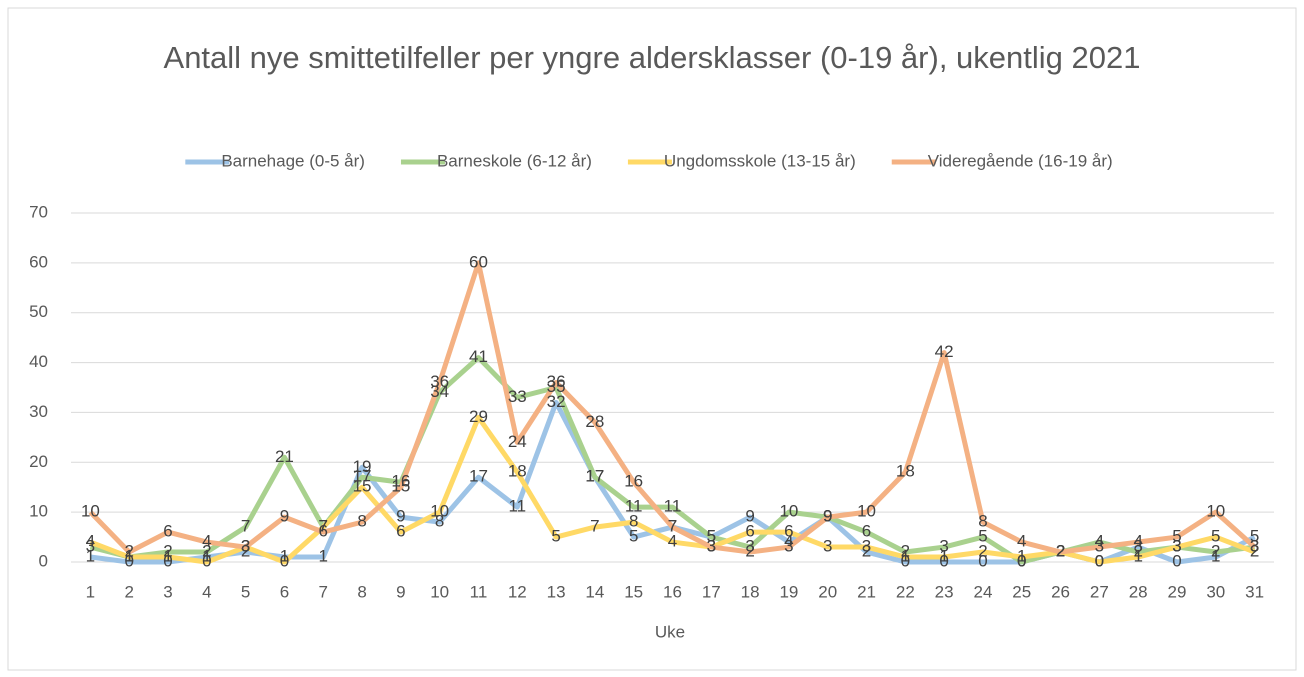 The image size is (1304, 677). Describe the element at coordinates (556, 386) in the screenshot. I see `data-label: 35` at that location.